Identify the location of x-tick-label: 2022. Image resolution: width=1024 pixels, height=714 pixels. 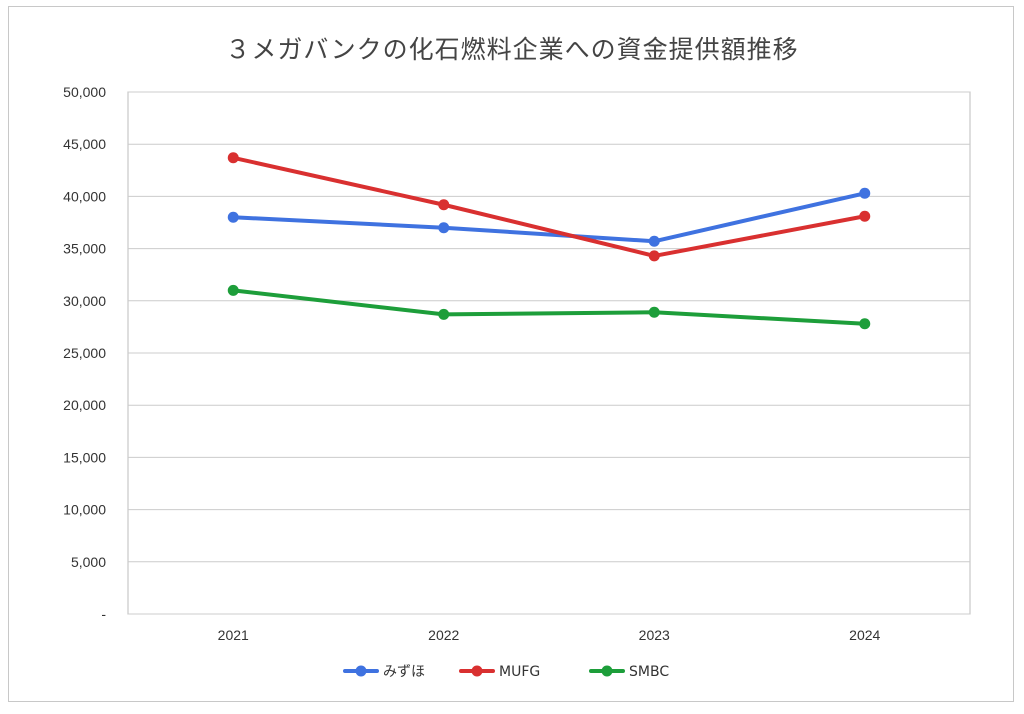
(443, 635).